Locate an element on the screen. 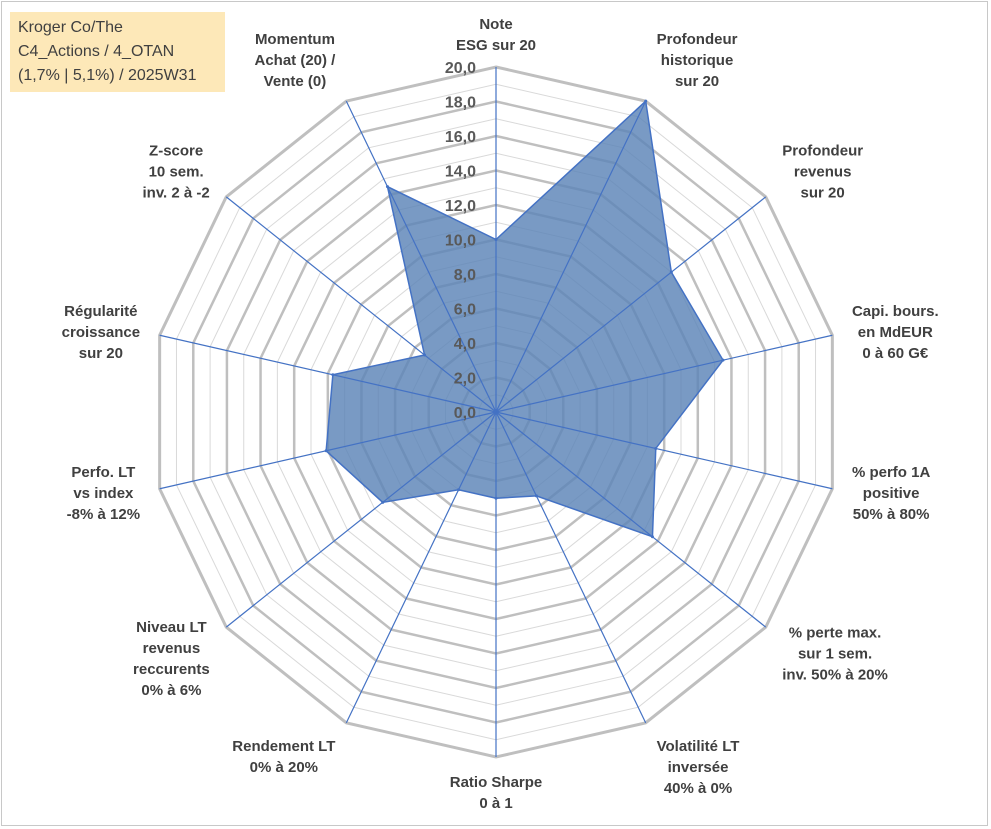  axis-label: Niveau LT revenus reccurents 0% à 6% is located at coordinates (171, 659).